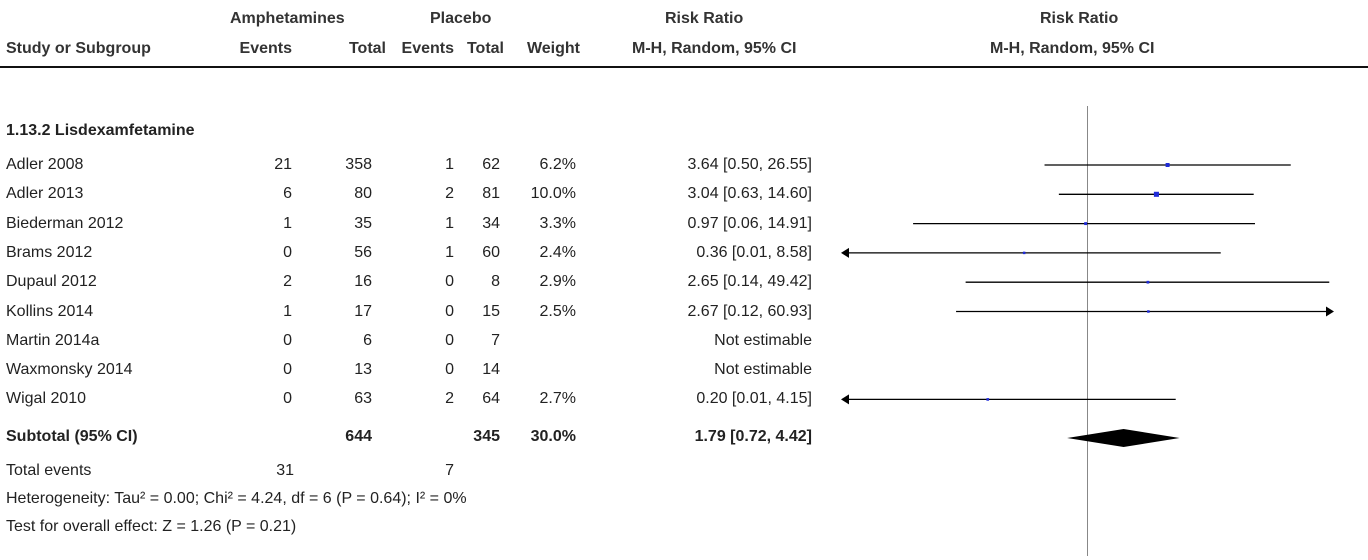 The height and width of the screenshot is (560, 1368). What do you see at coordinates (714, 48) in the screenshot?
I see `method-header: M-H, Random, 95% CI` at bounding box center [714, 48].